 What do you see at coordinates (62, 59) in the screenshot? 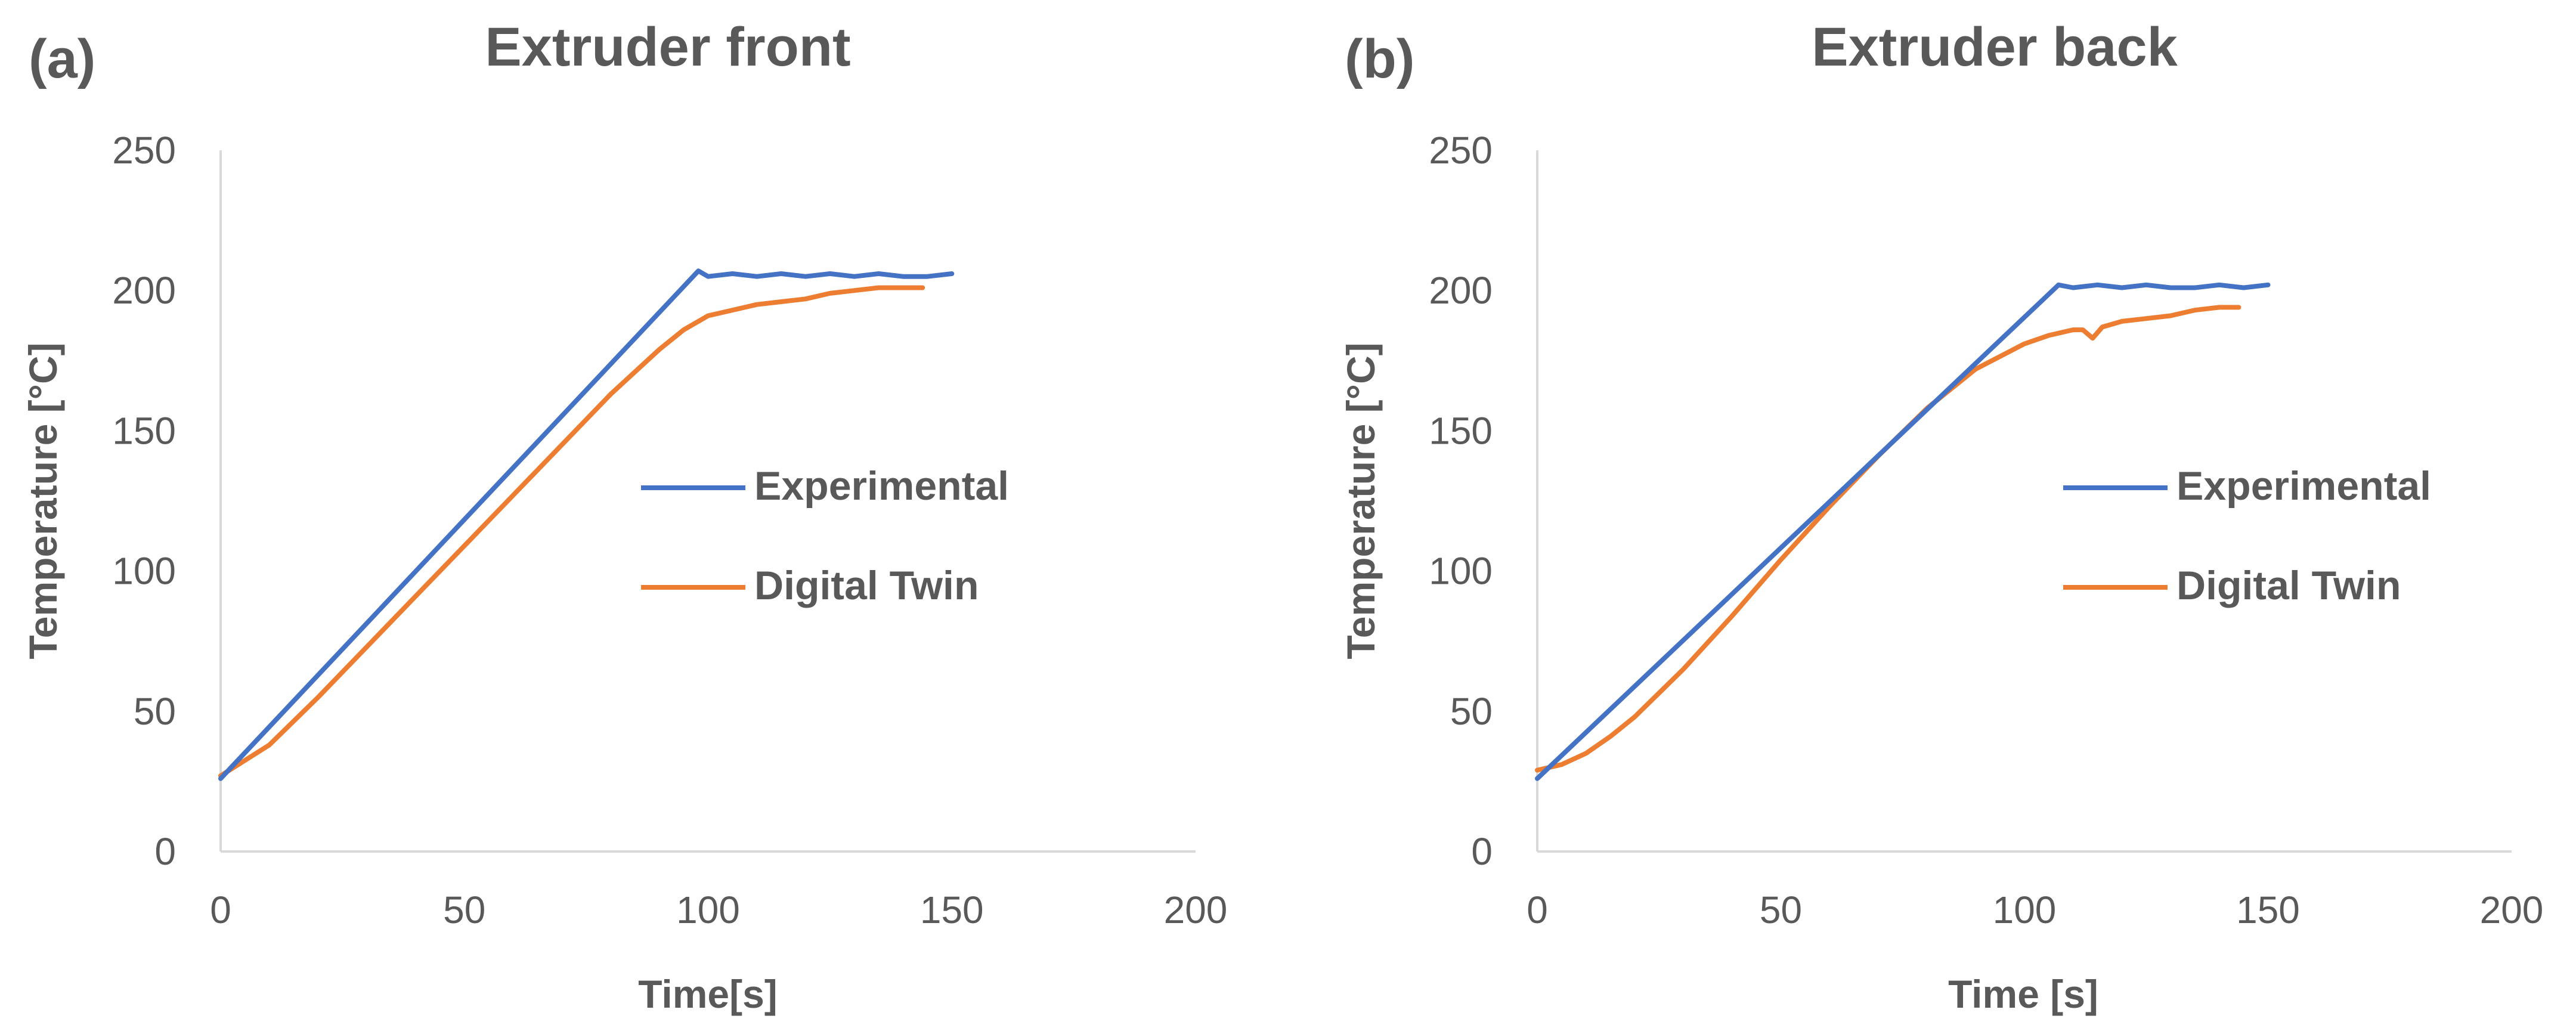
I see `panel-letter: (a)` at bounding box center [62, 59].